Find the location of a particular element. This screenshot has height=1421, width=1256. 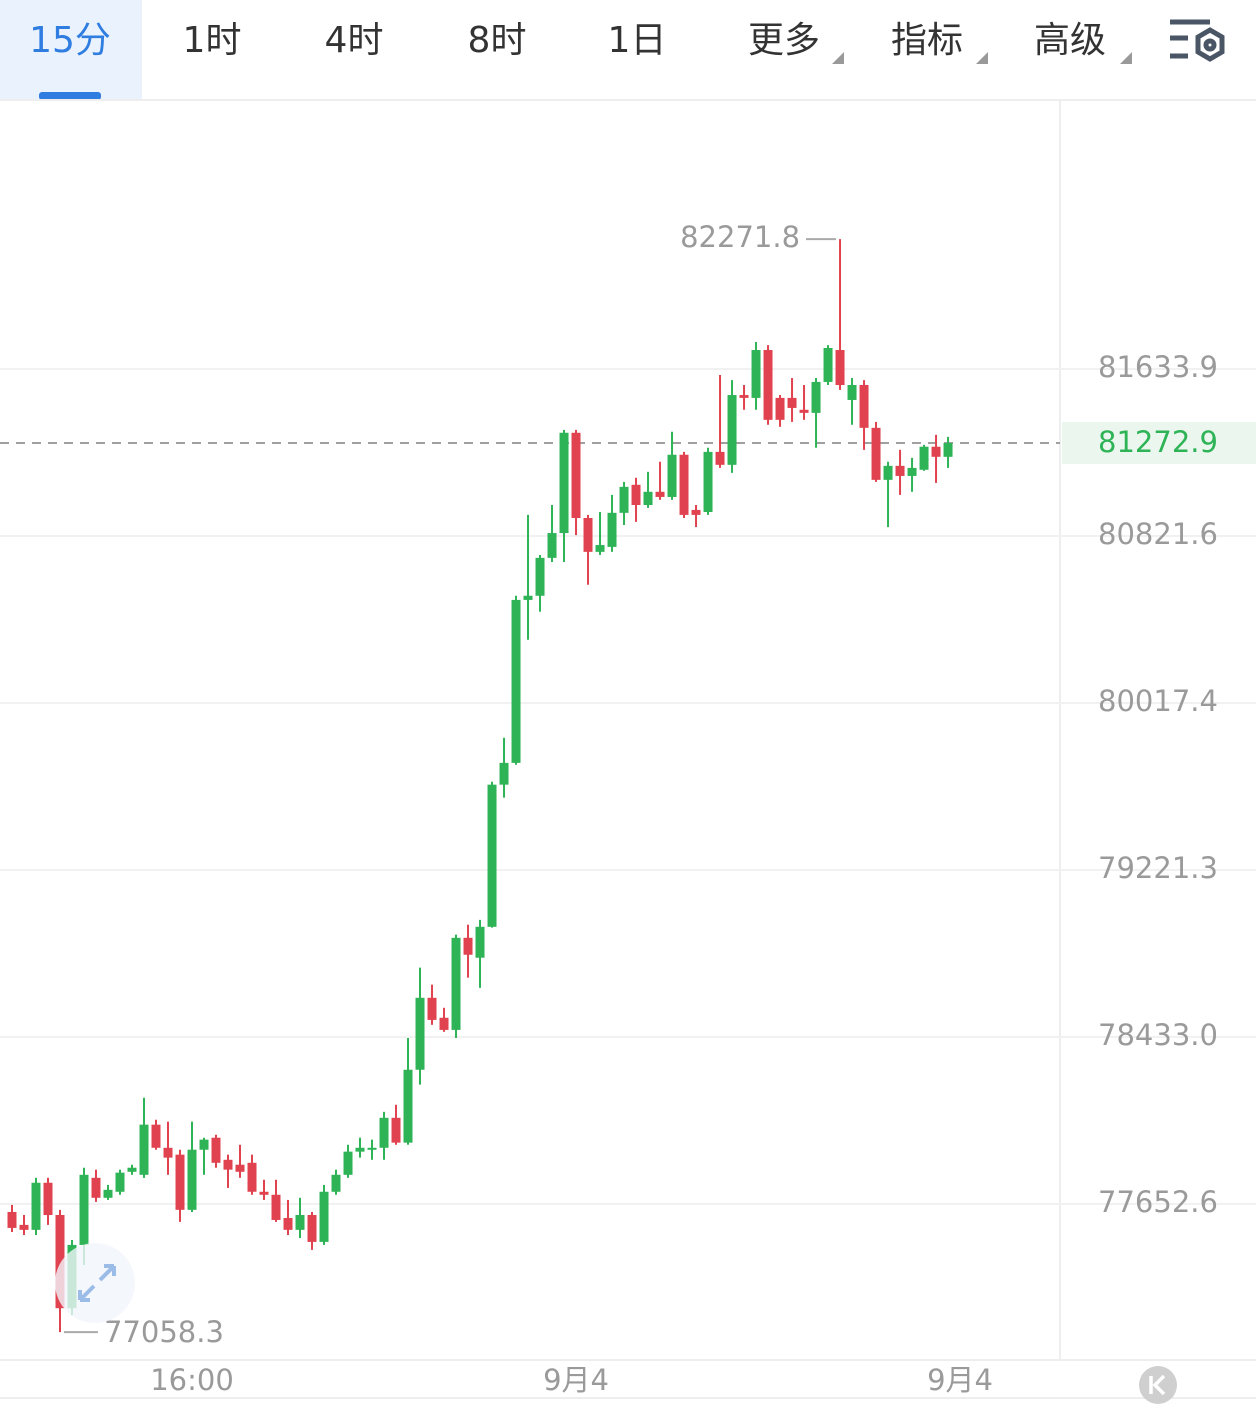

y-tick-label: 79221.3 is located at coordinates (1158, 868).